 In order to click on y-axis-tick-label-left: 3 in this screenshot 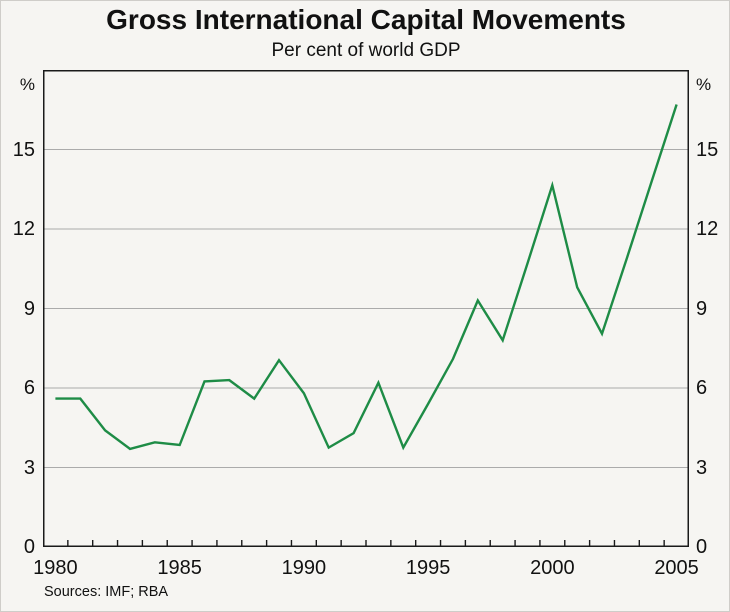, I will do `click(29, 467)`.